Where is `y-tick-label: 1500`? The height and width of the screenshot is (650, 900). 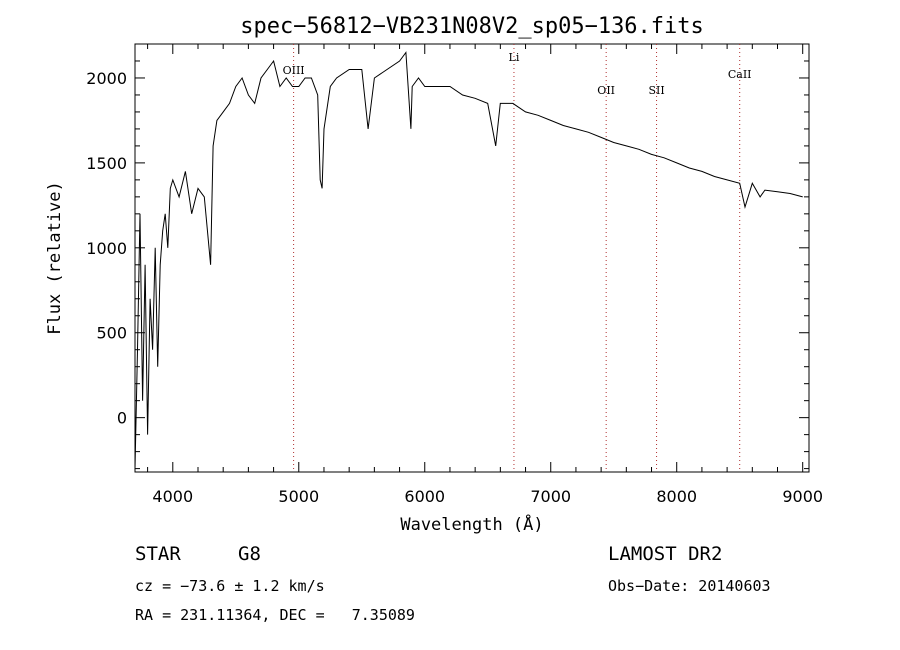
y-tick-label: 1500 is located at coordinates (106, 163).